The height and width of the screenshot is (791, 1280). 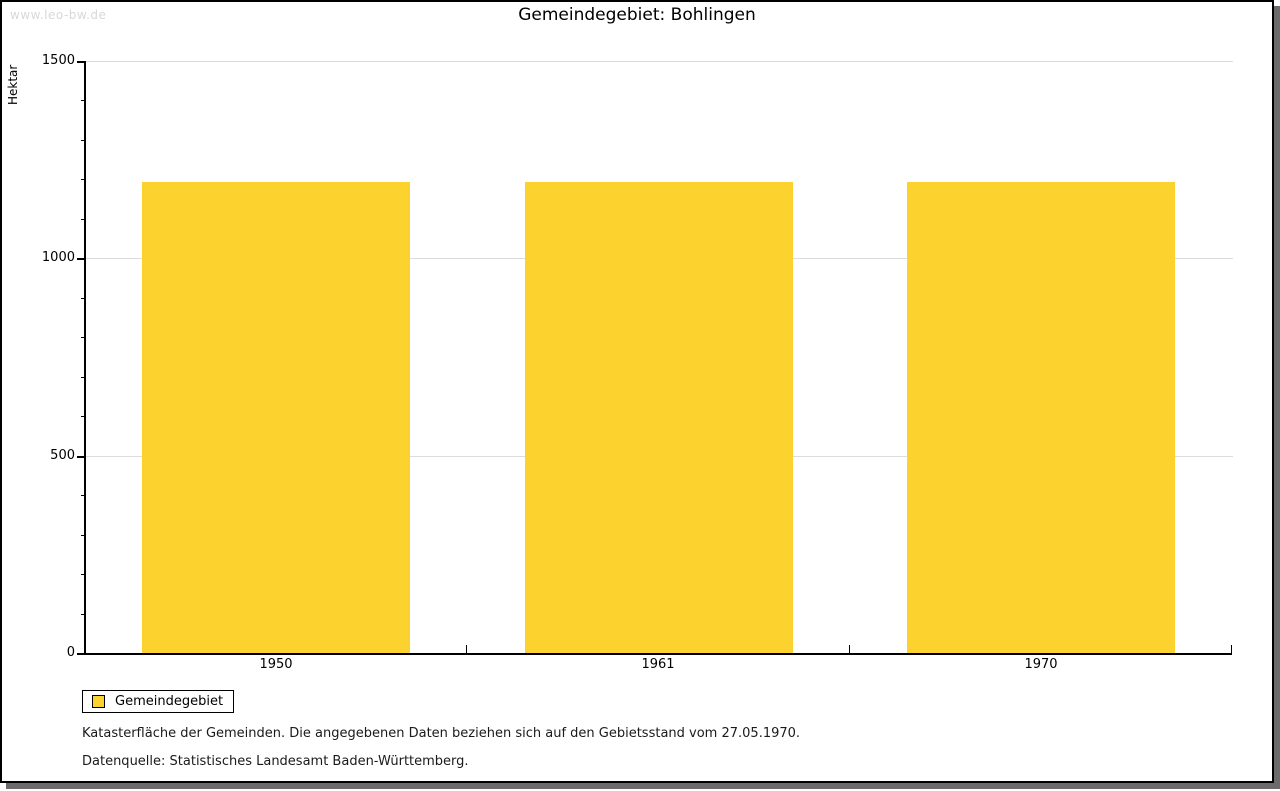 I want to click on y-tick-label-500: 500, so click(x=62, y=455).